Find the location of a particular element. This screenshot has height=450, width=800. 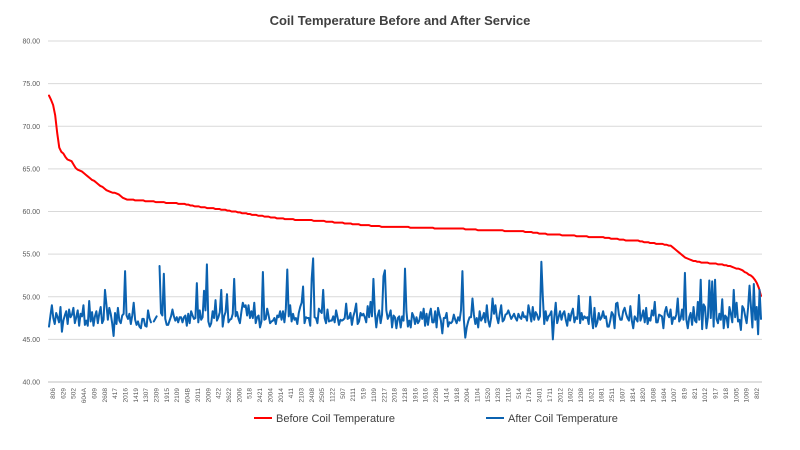

x-tick-label: 2309 is located at coordinates (157, 395).